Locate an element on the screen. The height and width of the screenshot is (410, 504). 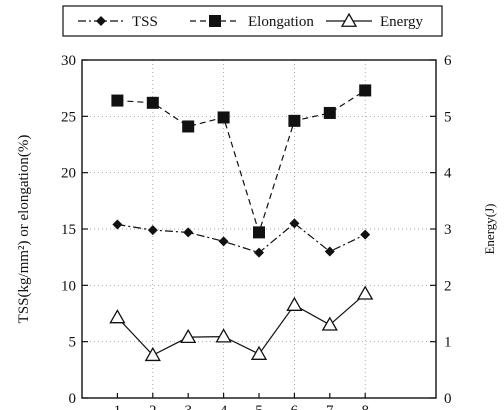
x-tick-label: 5 is located at coordinates (259, 406).